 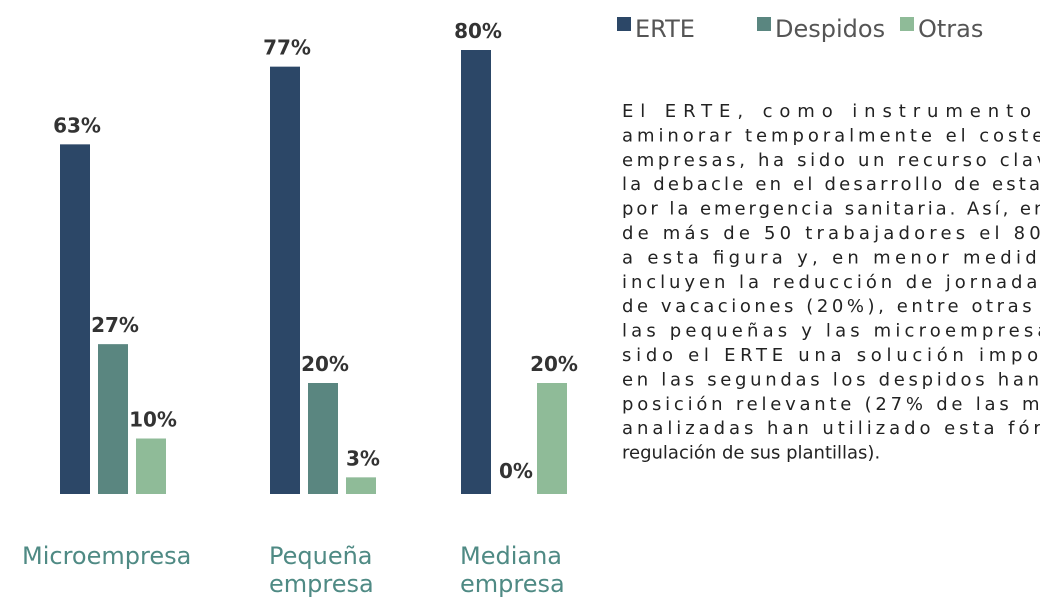 I want to click on paragraph-line: a esta figura y, en menor medida,, so click(x=831, y=257).